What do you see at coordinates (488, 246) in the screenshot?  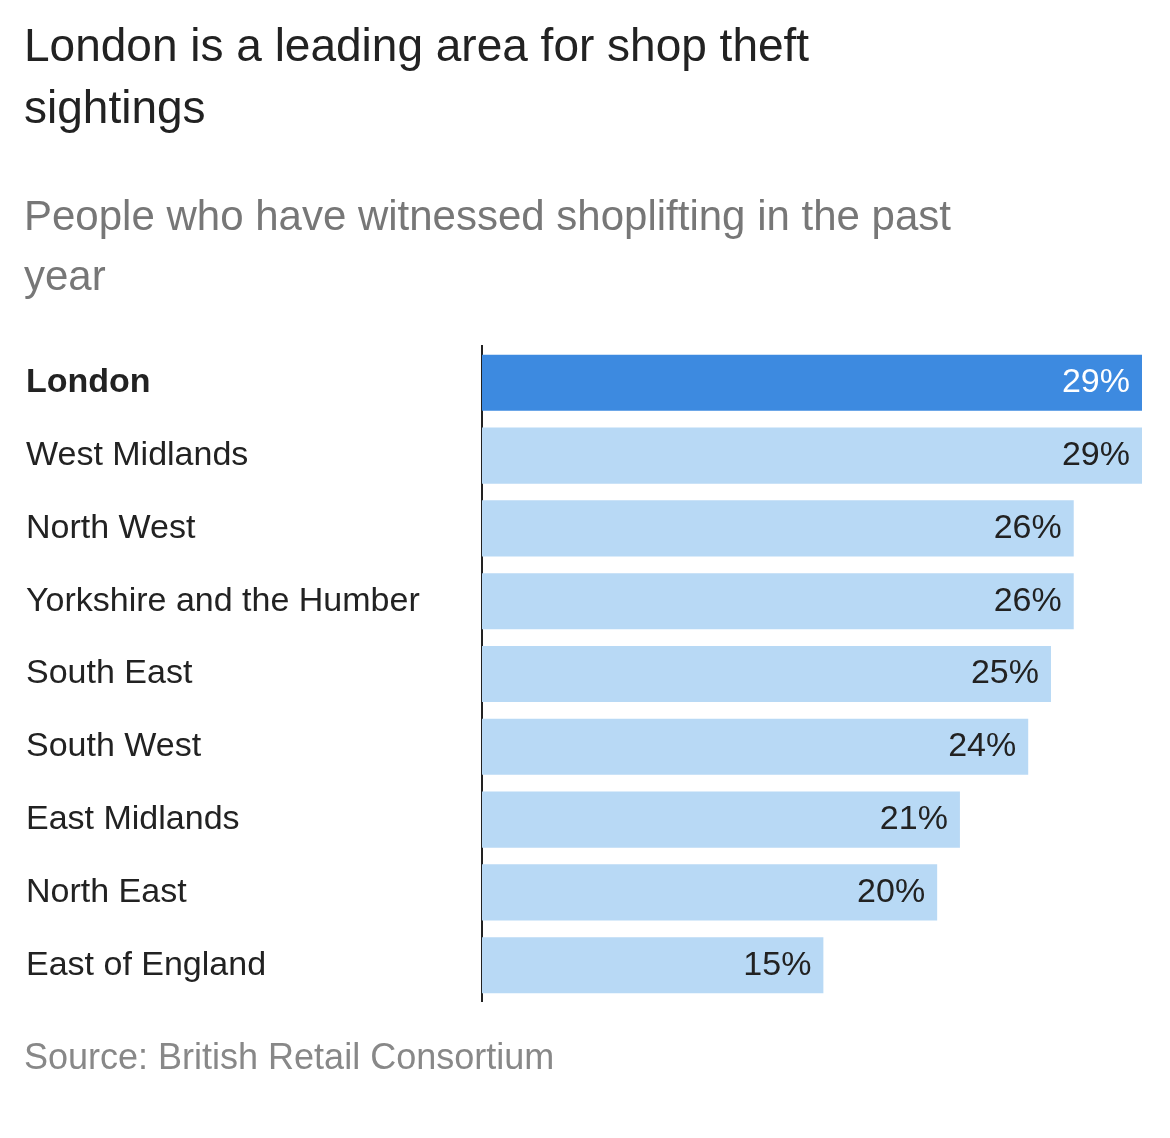 I see `chart-subtitle: People who have witnessed shoplifting in the past year` at bounding box center [488, 246].